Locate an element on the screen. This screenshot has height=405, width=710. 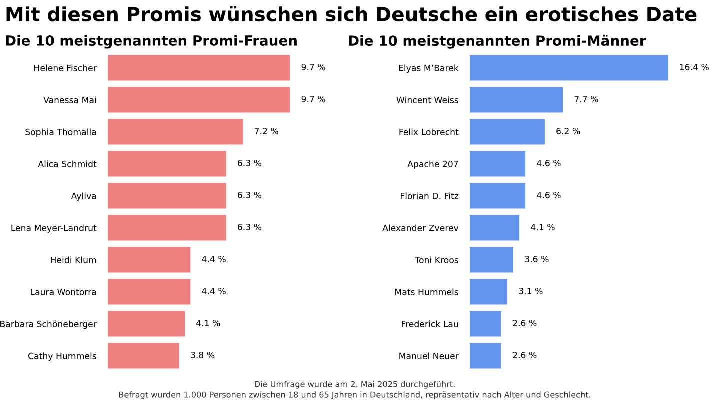
y-tick-label: Elyas M’Barek is located at coordinates (429, 69).